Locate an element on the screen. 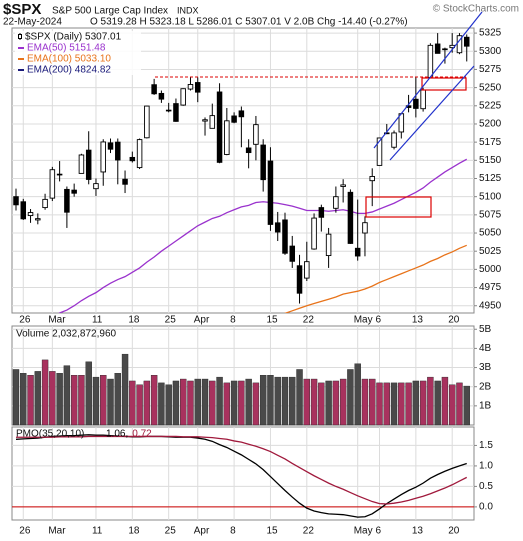 This screenshot has width=523, height=541. y-tick-label: 5000 is located at coordinates (490, 269).